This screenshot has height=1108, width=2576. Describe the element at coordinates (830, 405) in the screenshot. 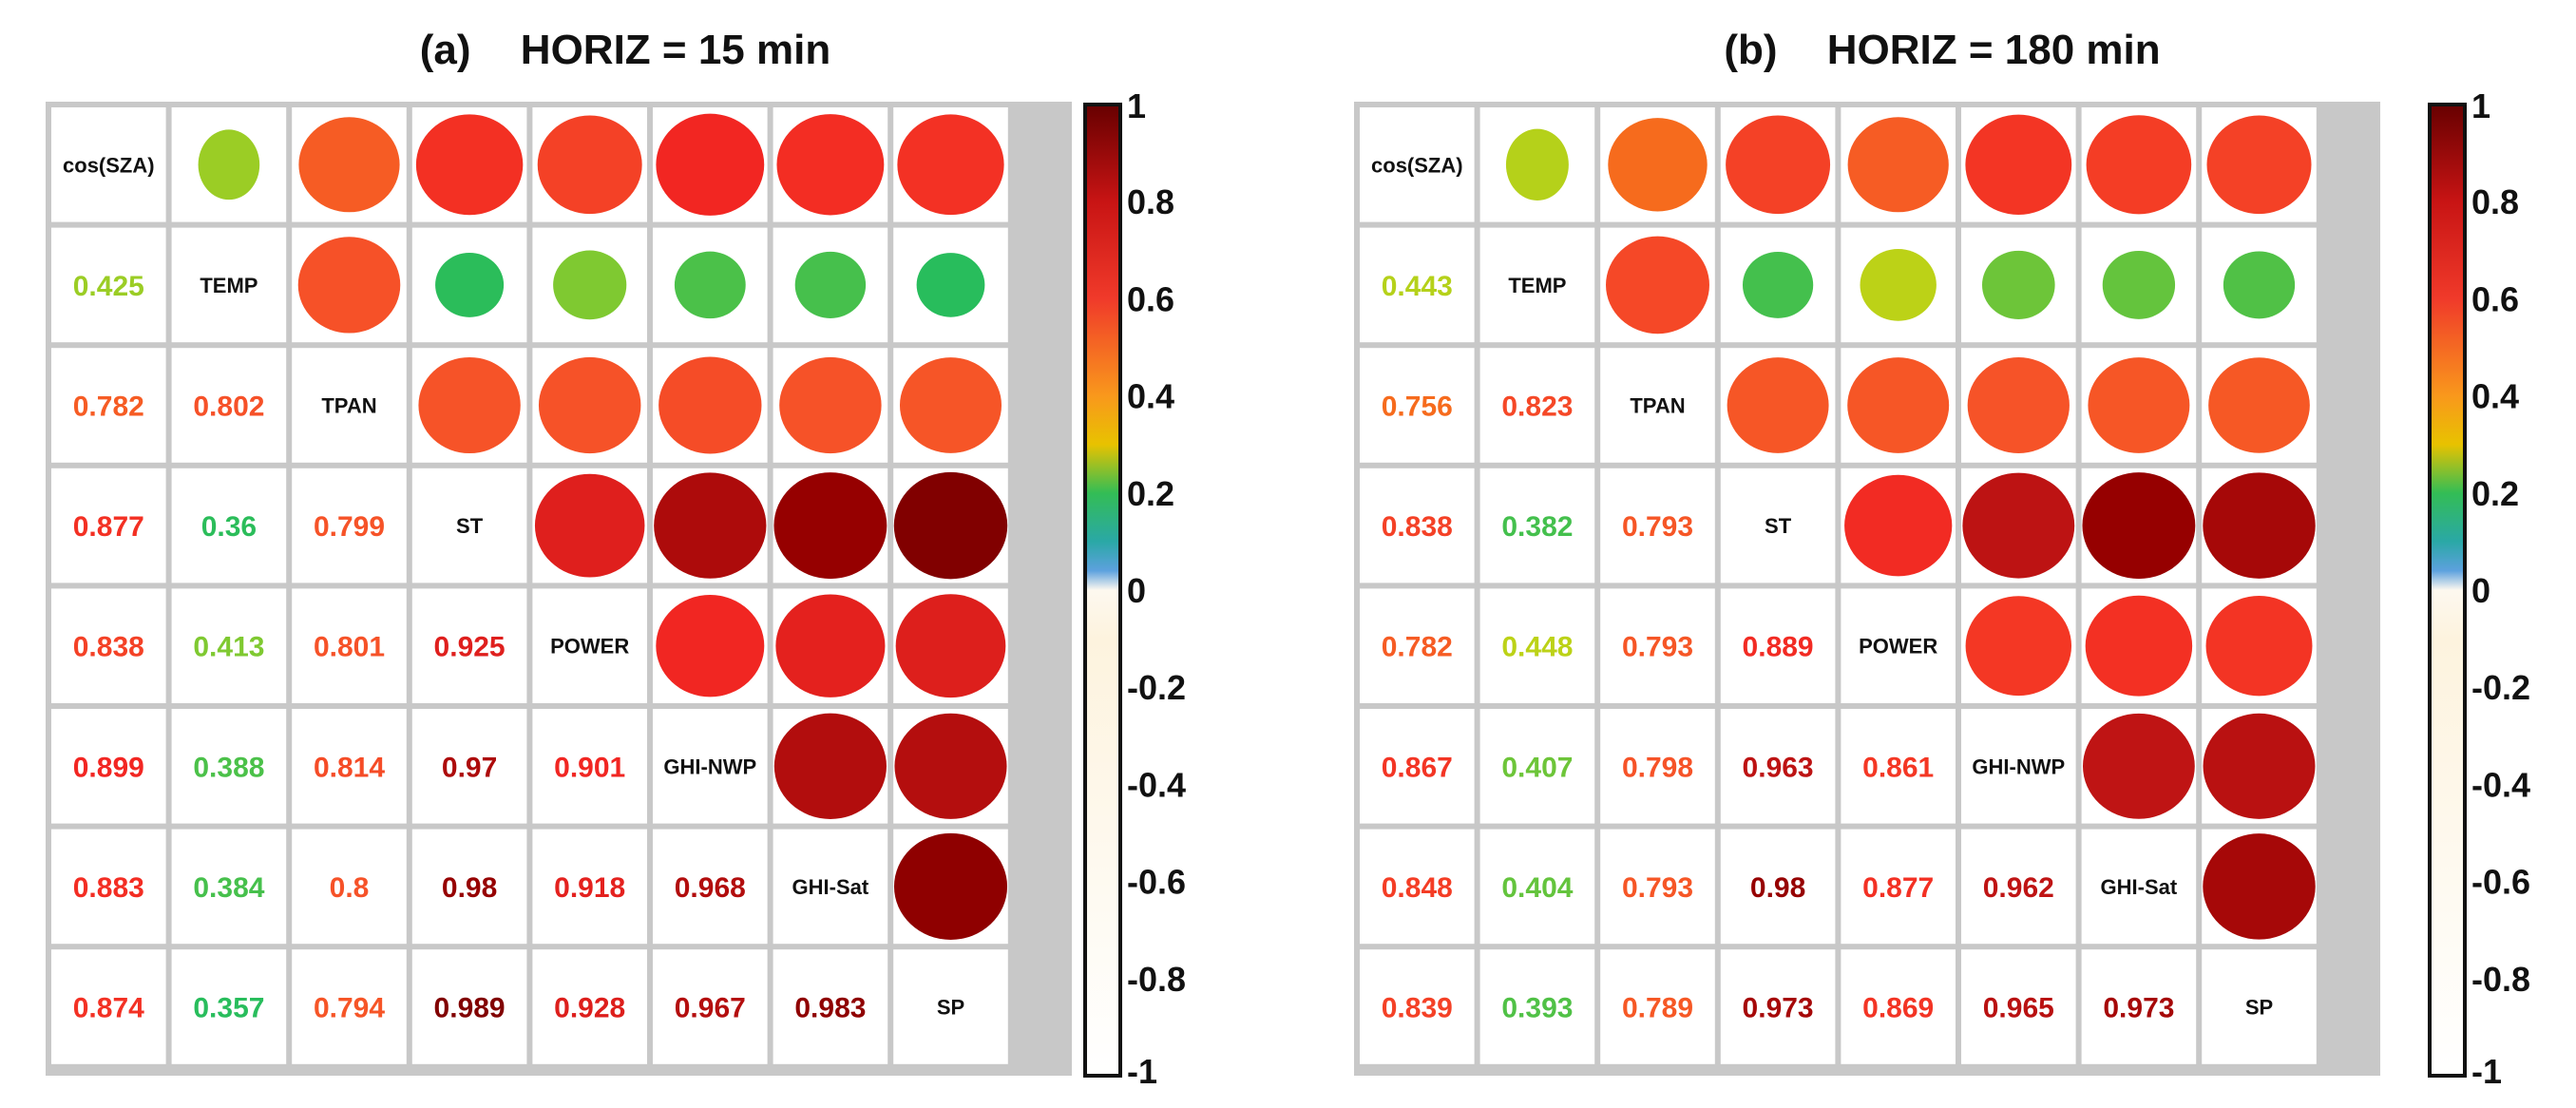

I see `panel-a-circle-tpan-ghi-sat` at that location.